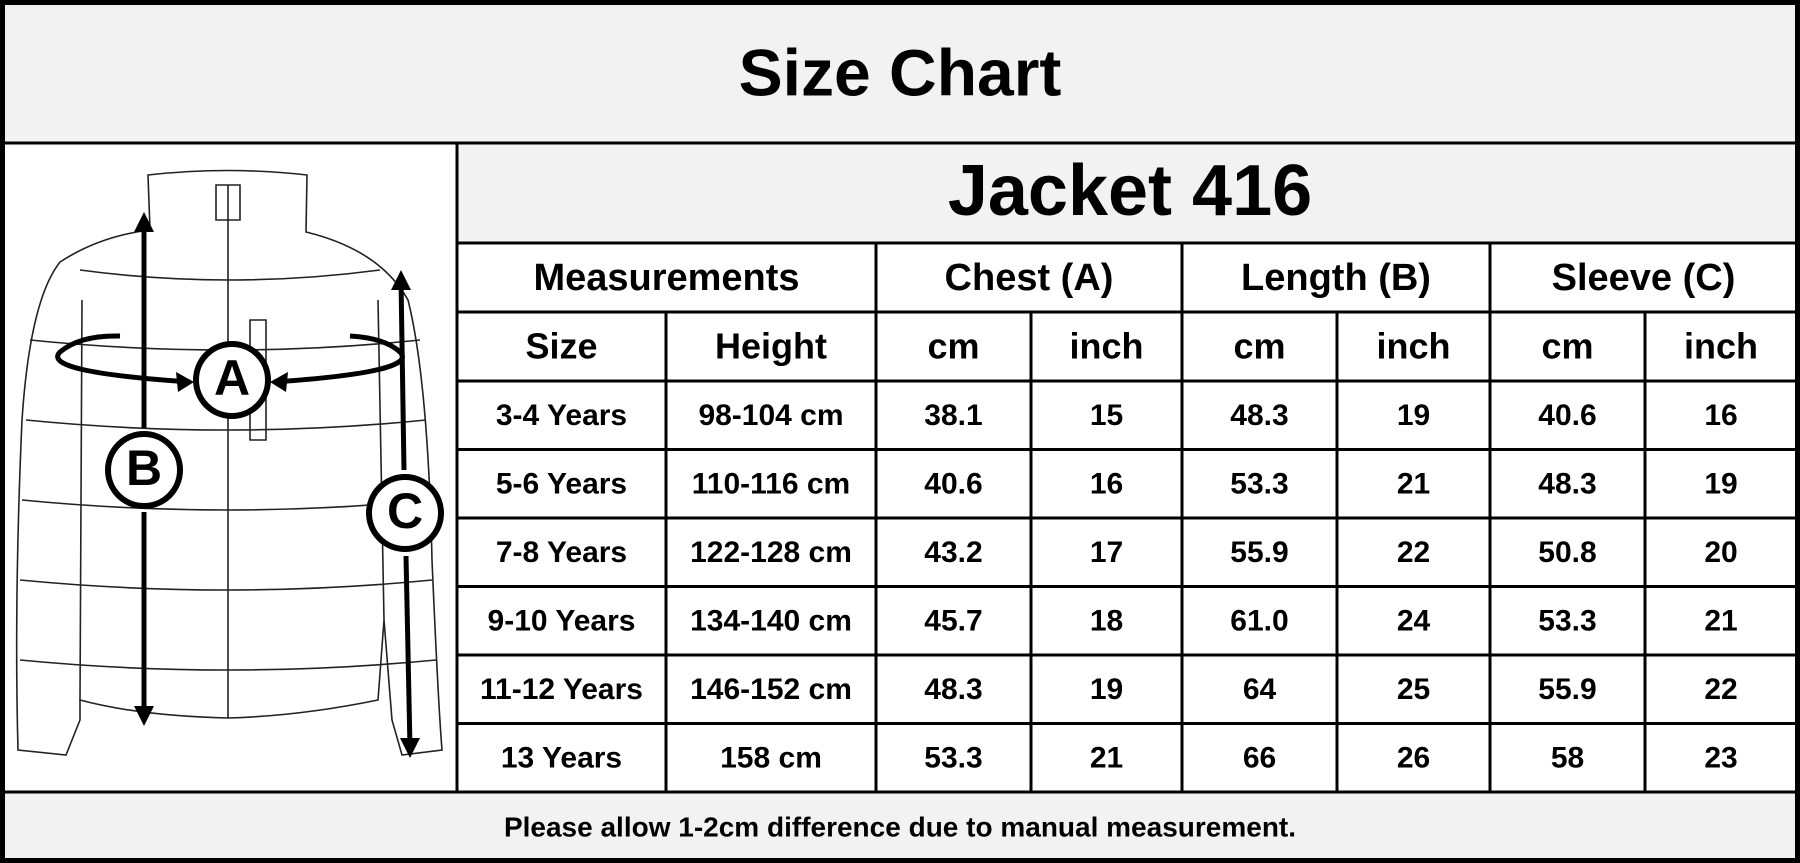 The width and height of the screenshot is (1800, 863). Describe the element at coordinates (1413, 689) in the screenshot. I see `table-cell: 25` at that location.